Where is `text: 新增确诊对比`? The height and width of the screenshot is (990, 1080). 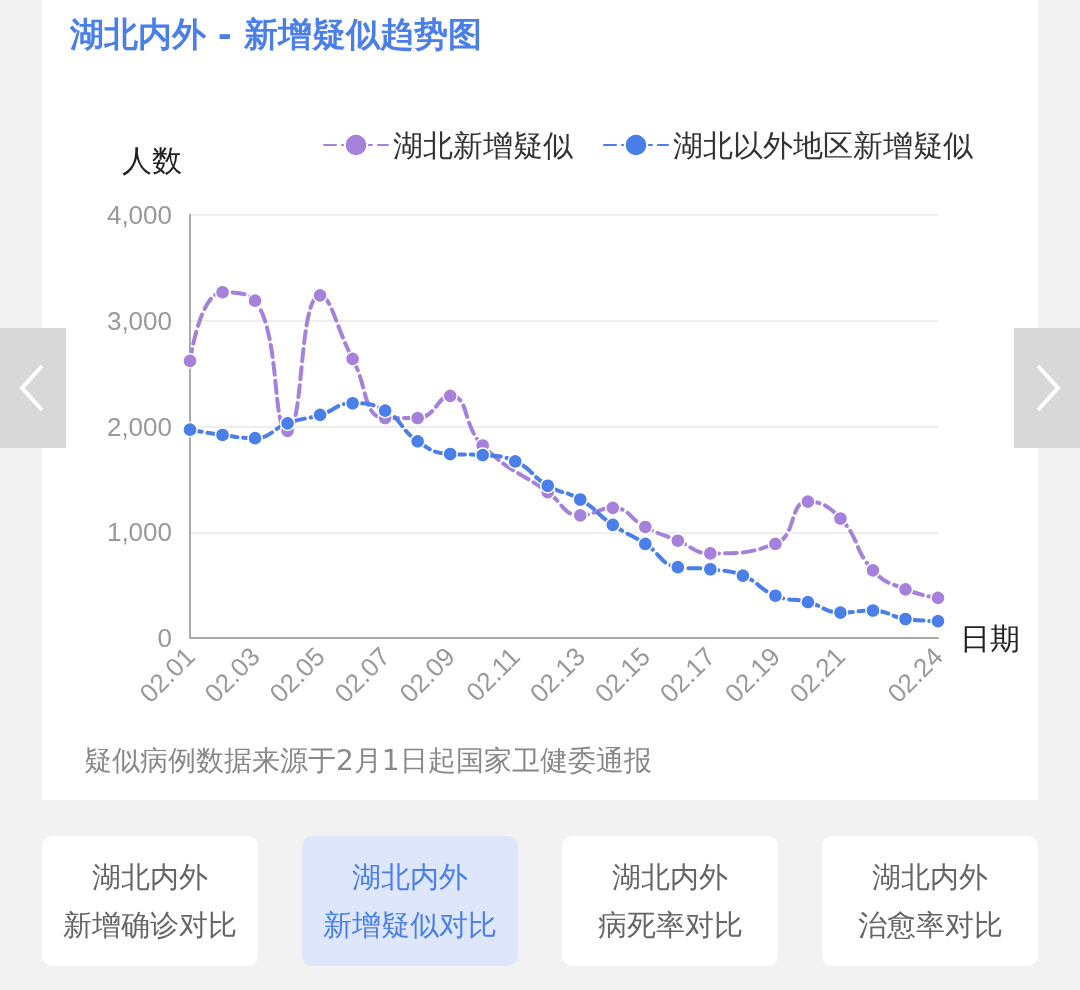
text: 新增确诊对比 is located at coordinates (150, 925).